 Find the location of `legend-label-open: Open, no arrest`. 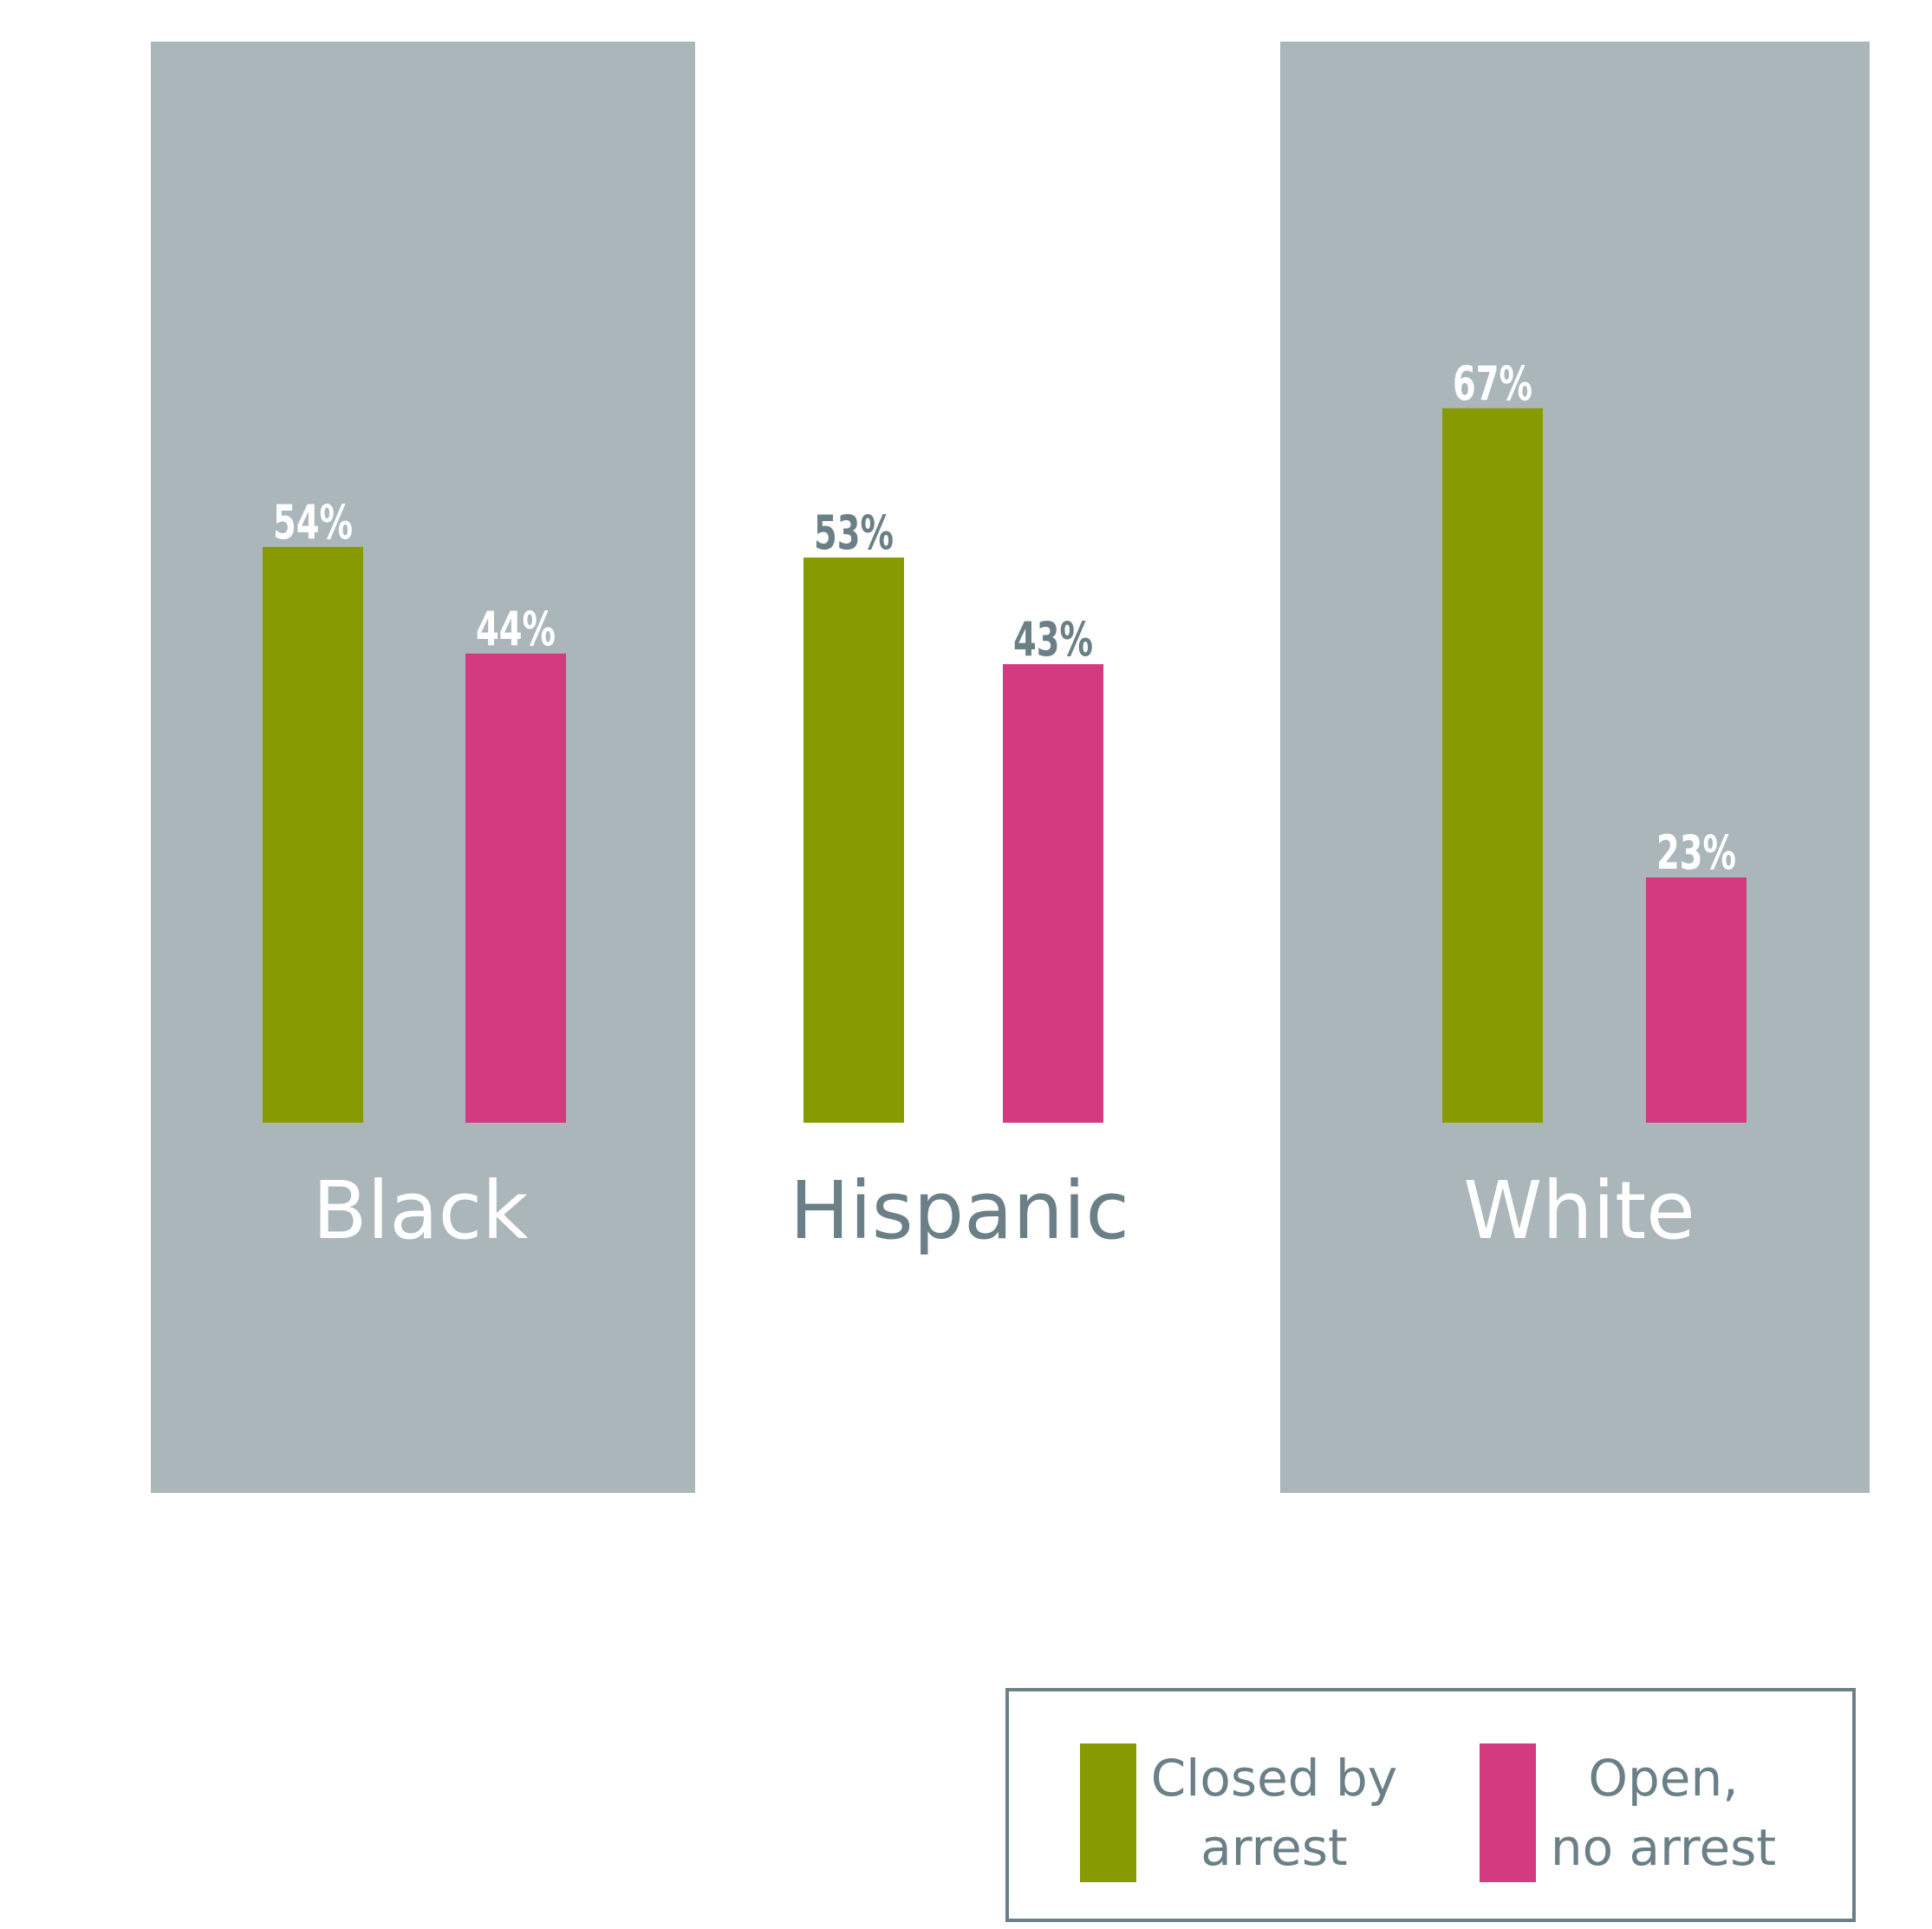

legend-label-open: Open, no arrest is located at coordinates (1663, 1813).